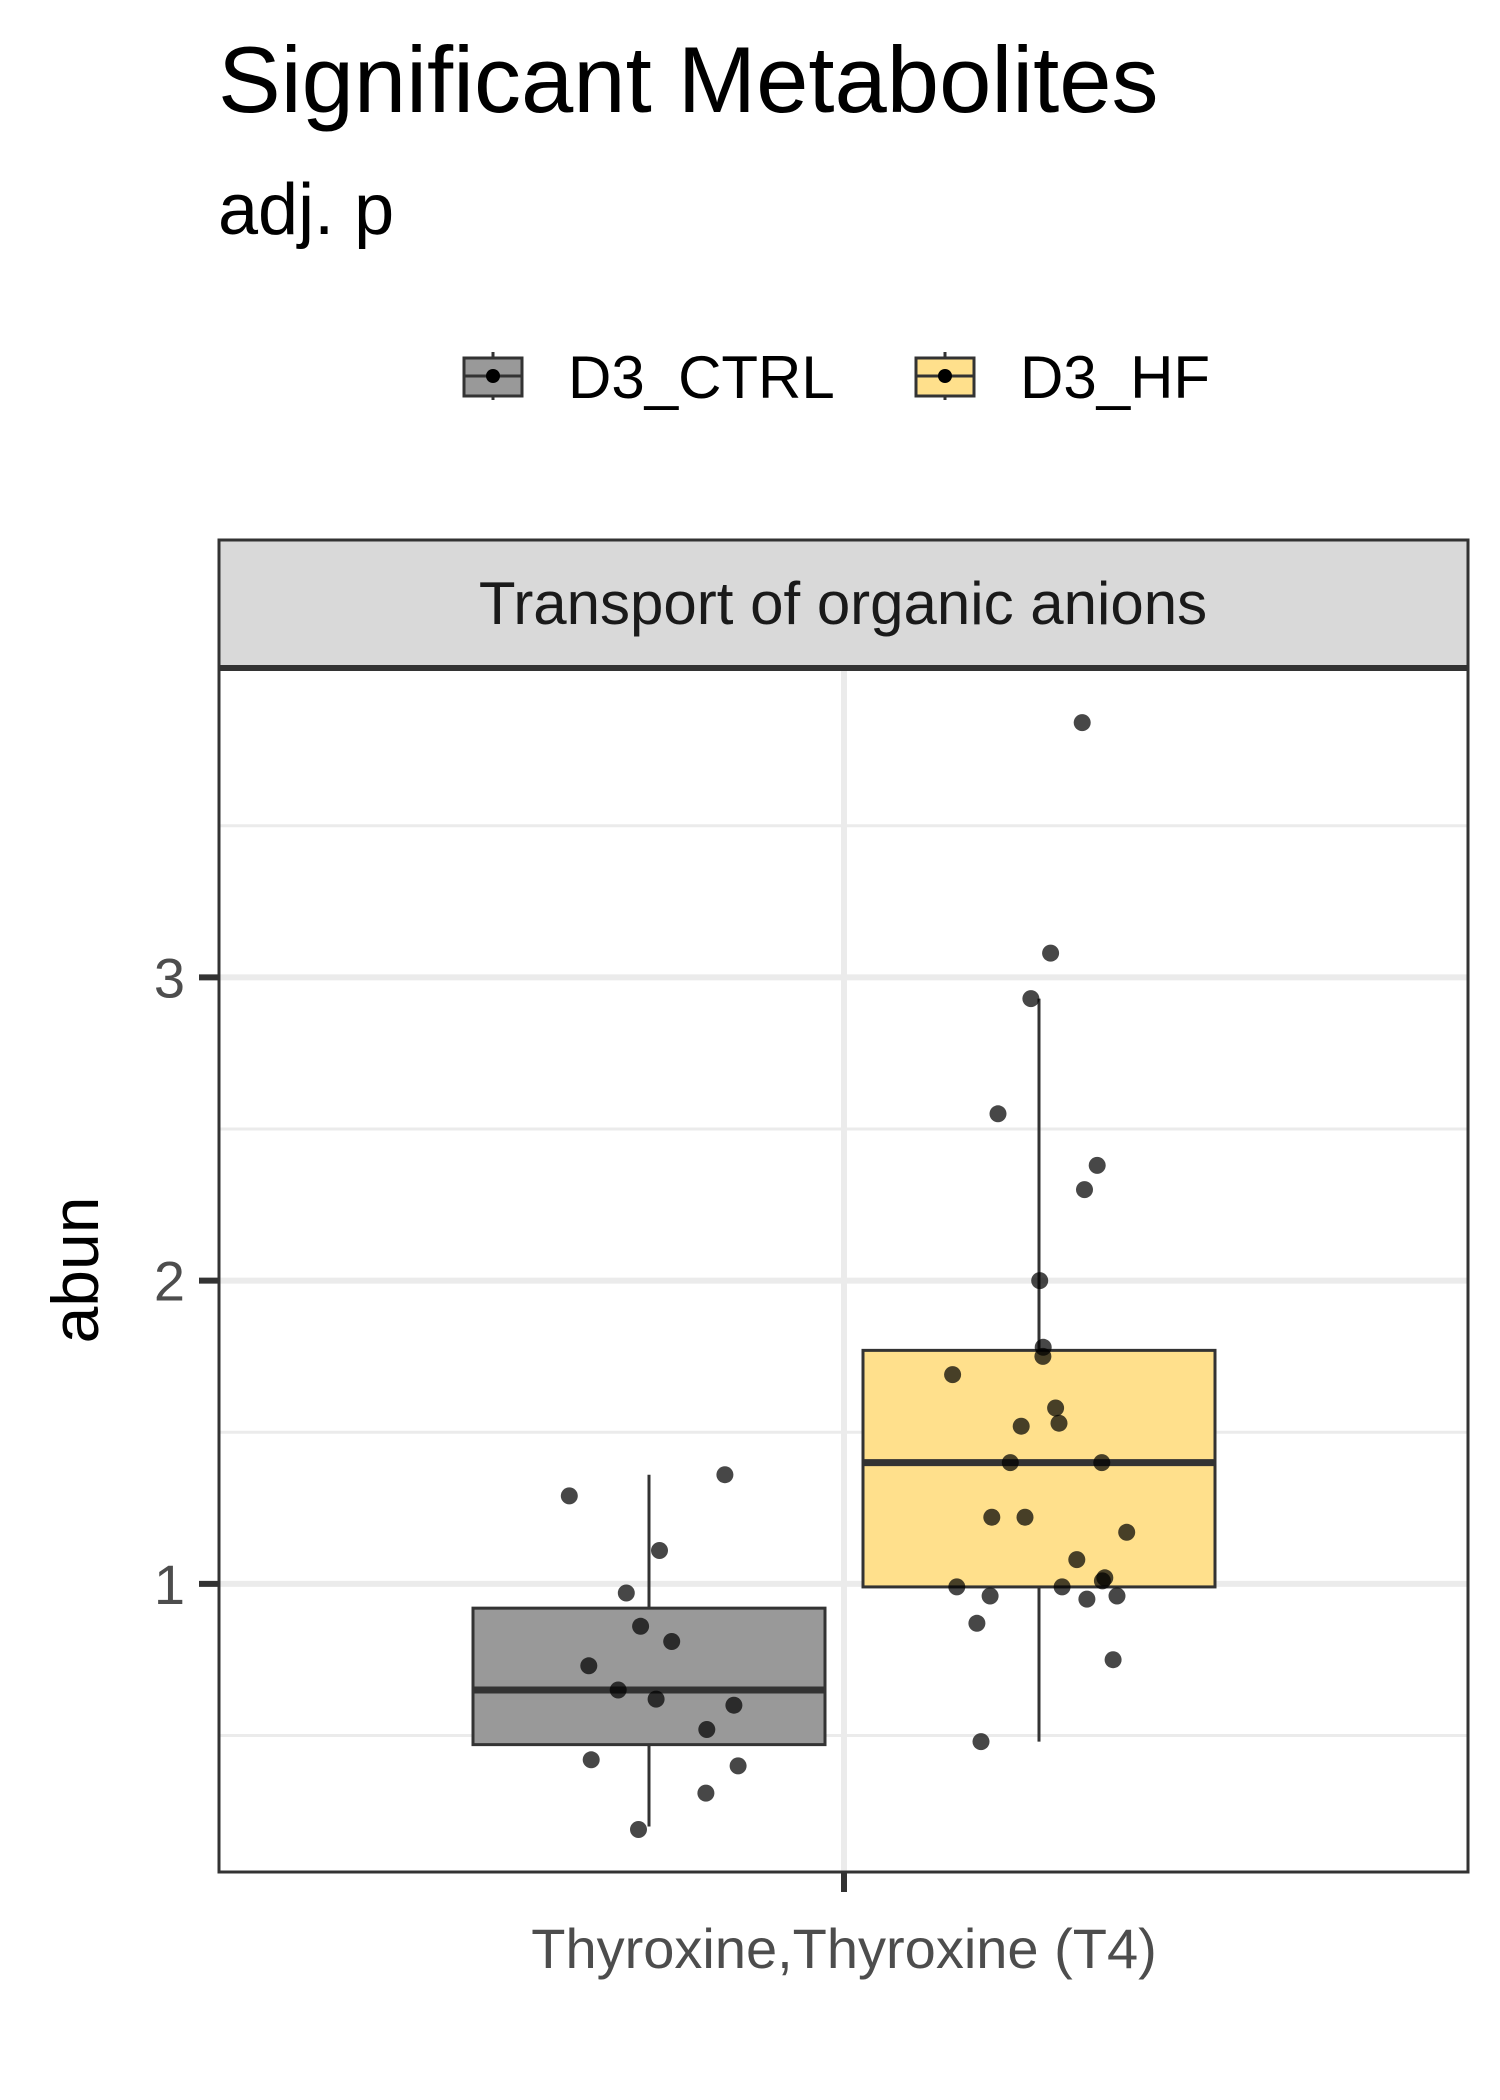  I want to click on y-axis-title: abun, so click(75, 1270).